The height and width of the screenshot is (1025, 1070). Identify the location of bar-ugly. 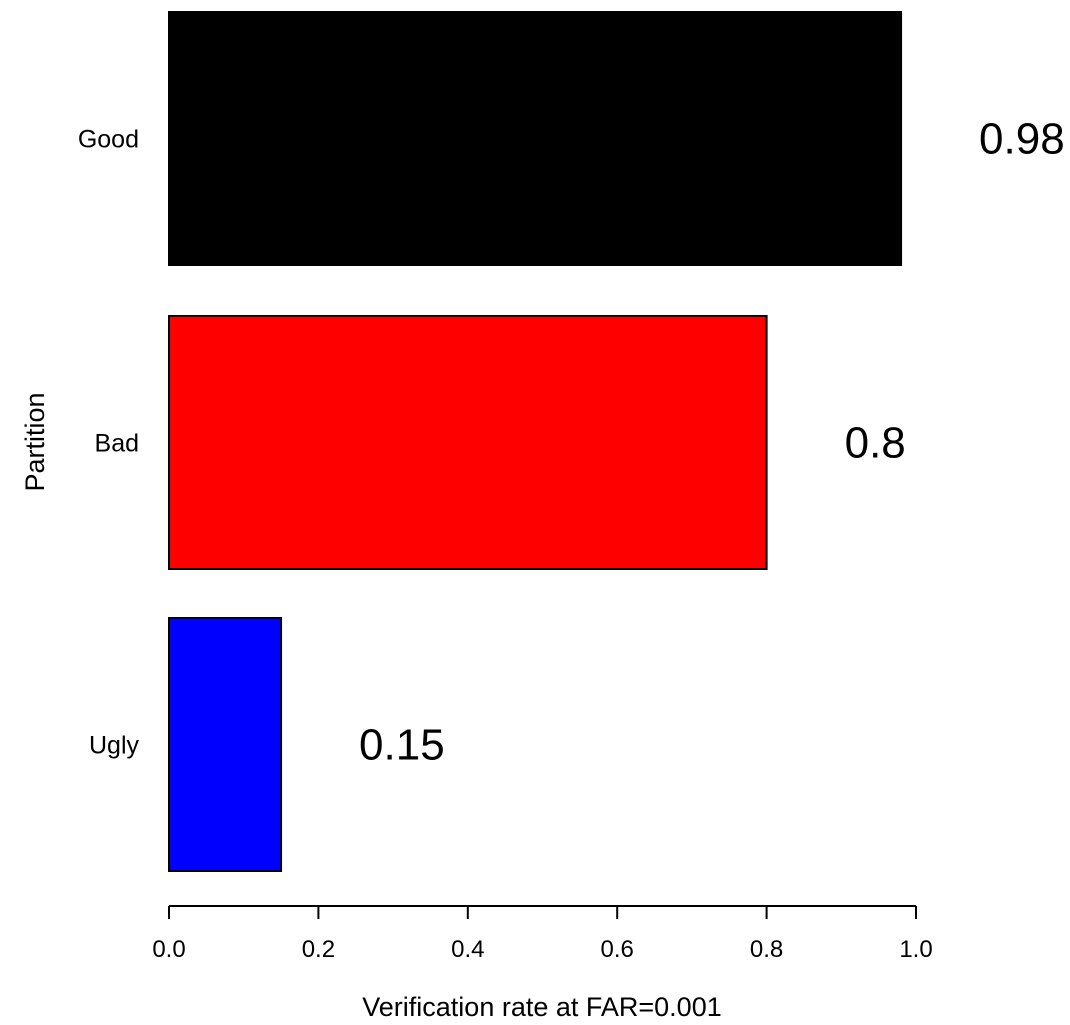
(225, 744).